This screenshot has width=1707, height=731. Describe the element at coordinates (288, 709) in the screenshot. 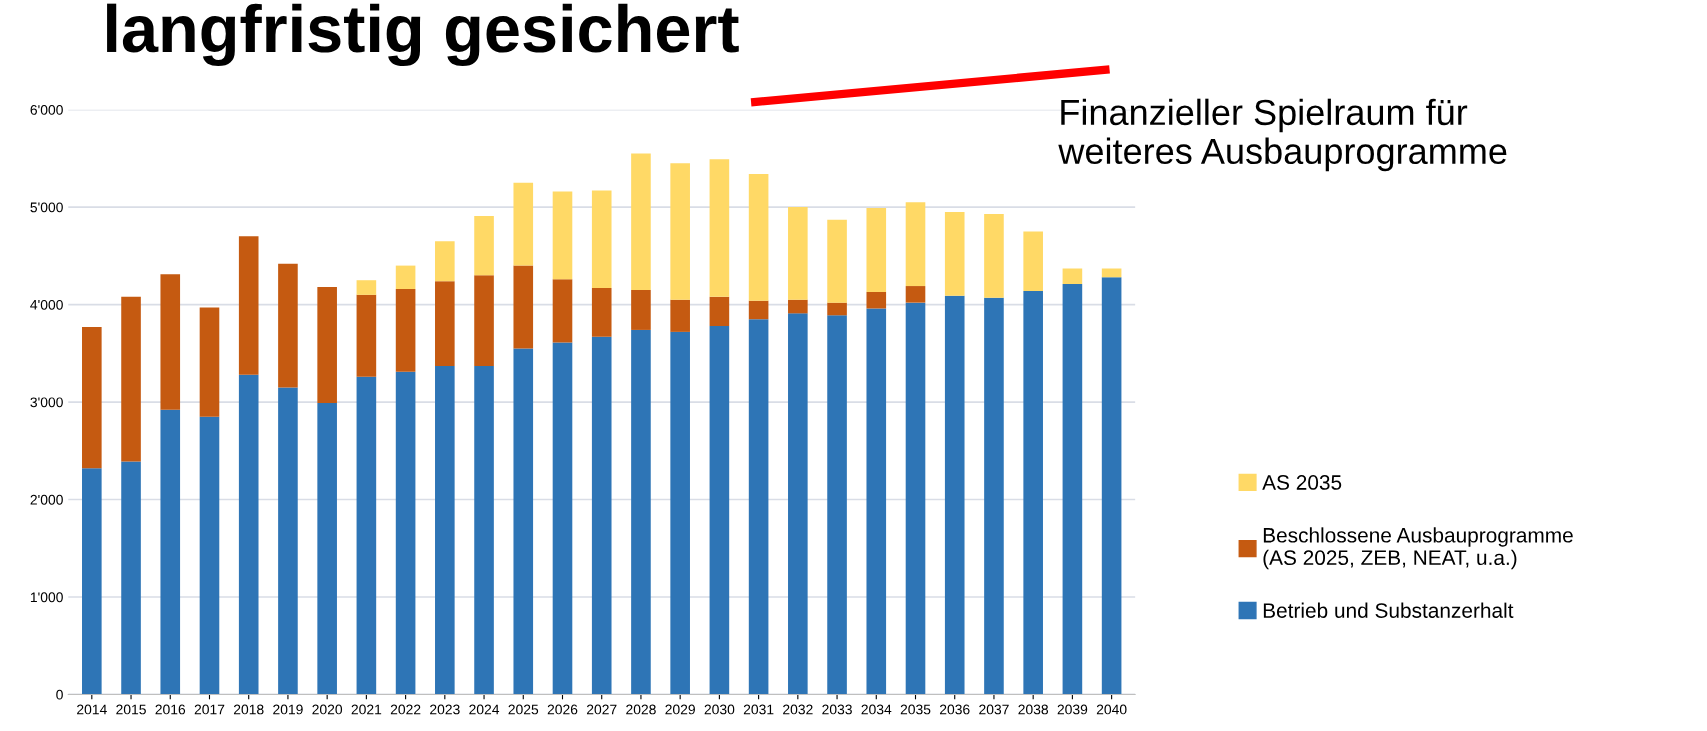

I see `x-tick-label: 2019` at that location.